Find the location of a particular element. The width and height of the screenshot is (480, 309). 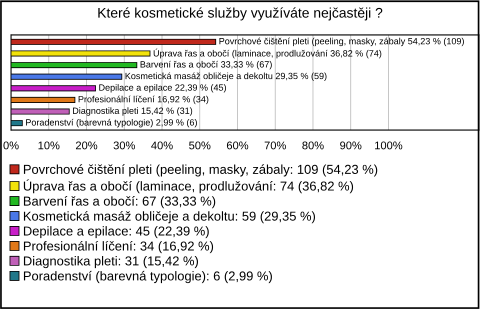

legend-label: Depilace a epilace: 45 (22,39 %) is located at coordinates (116, 232).